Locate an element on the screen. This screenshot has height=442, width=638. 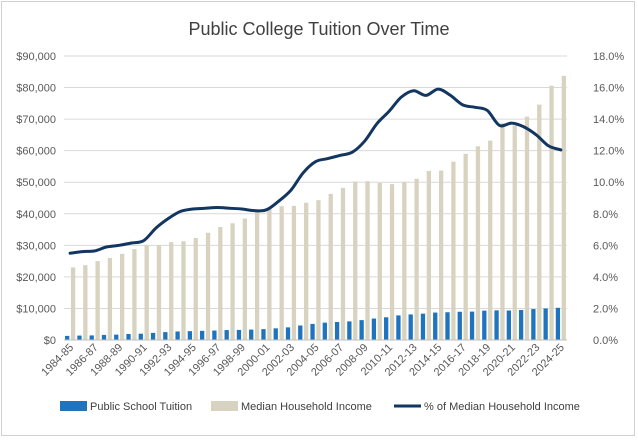
left-tick-label: $20,000 is located at coordinates (36, 278).